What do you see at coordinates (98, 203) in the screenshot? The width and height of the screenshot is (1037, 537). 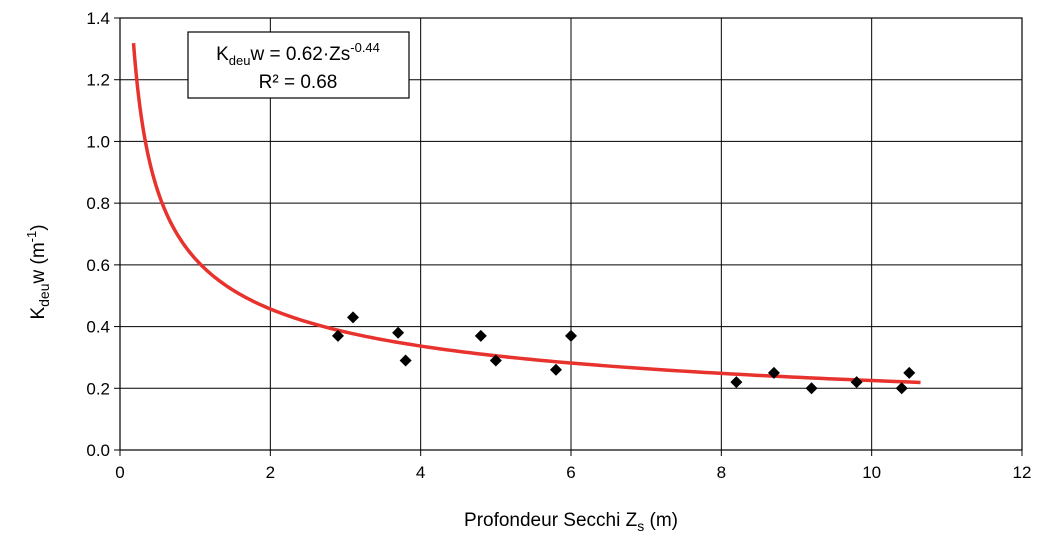 I see `y-tick-label: 0.8` at bounding box center [98, 203].